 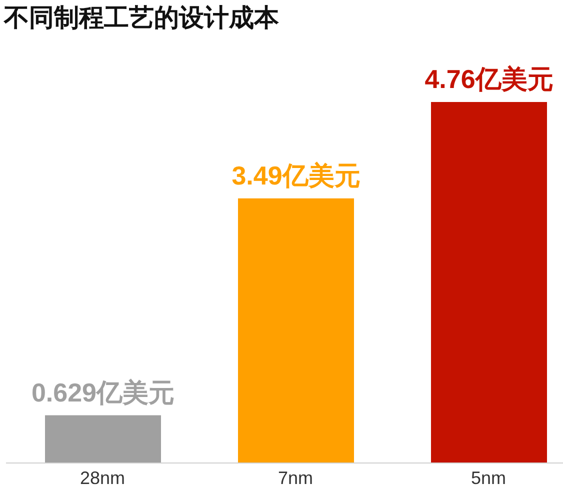 I want to click on x-tick-label: 7nm, so click(x=296, y=478).